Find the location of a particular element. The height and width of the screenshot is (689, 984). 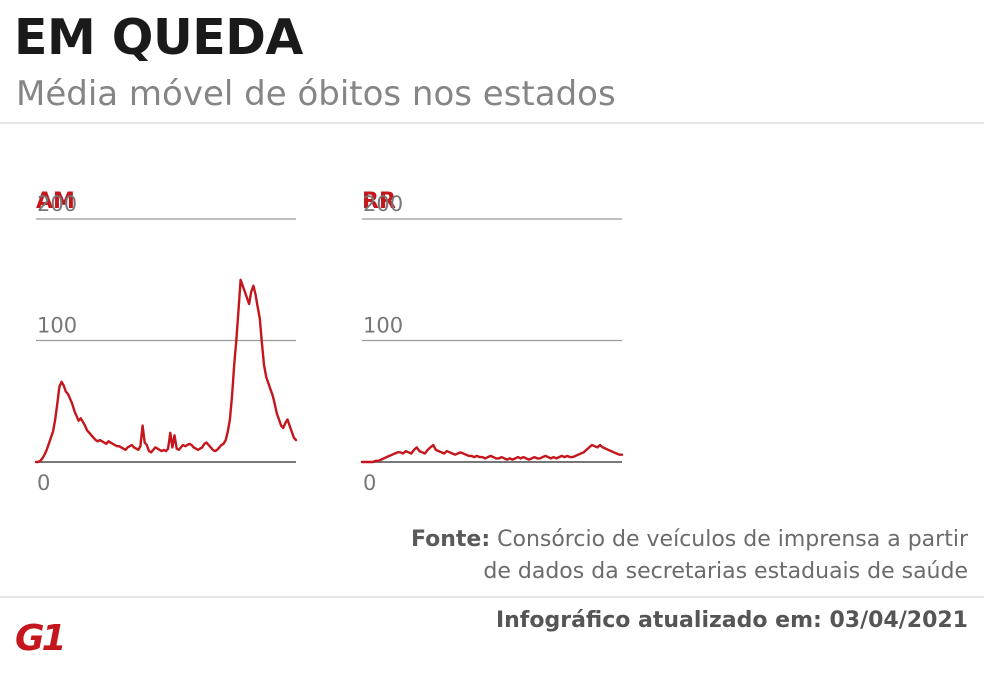

g1-logo-text: G1 is located at coordinates (39, 637).